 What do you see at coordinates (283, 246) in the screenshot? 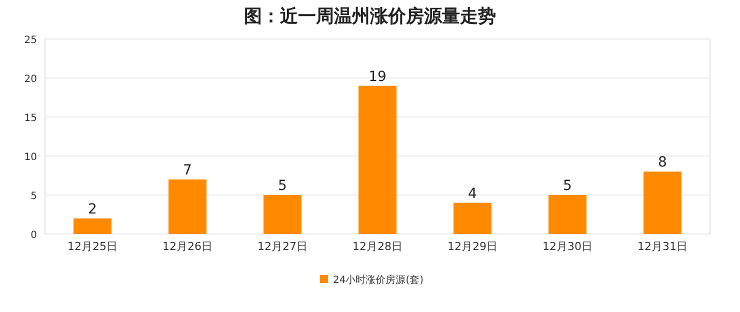
I see `x-tick-label: 12月27日` at bounding box center [283, 246].